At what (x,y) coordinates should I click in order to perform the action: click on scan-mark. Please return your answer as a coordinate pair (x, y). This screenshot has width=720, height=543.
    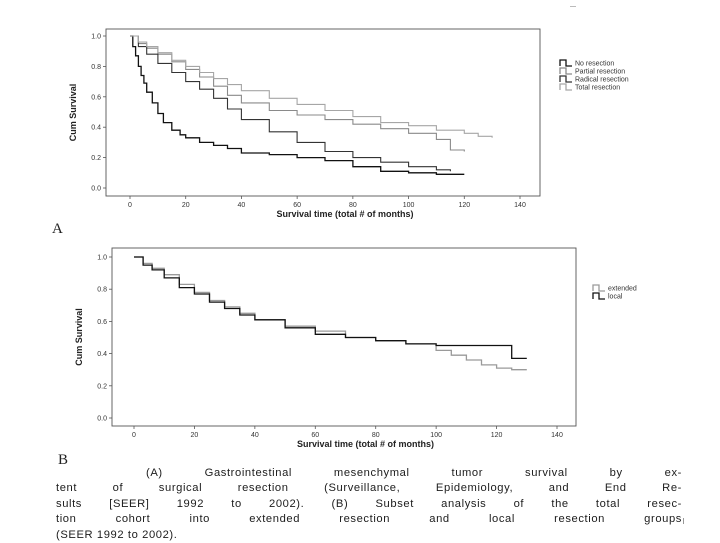
    Looking at the image, I should click on (573, 6).